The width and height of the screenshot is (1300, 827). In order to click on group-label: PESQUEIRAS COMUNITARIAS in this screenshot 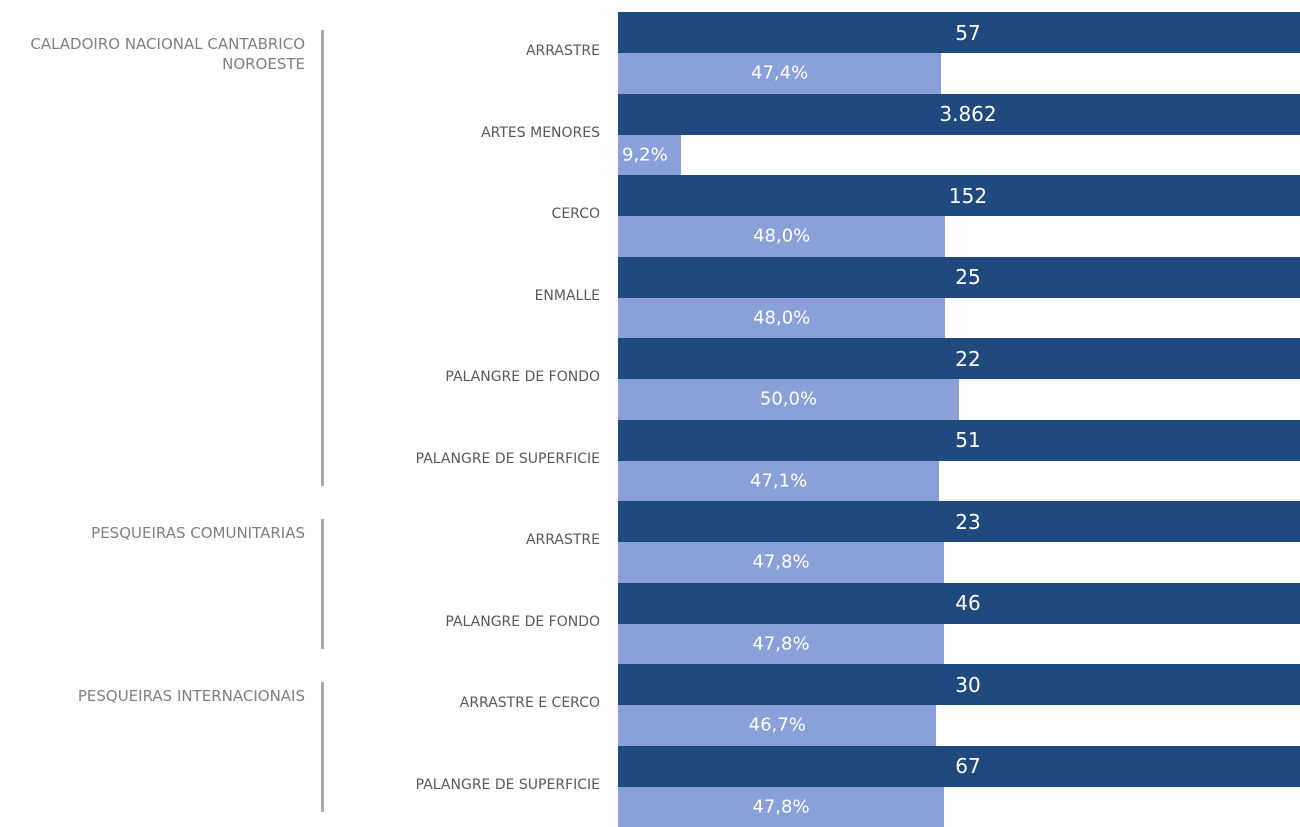, I will do `click(198, 533)`.